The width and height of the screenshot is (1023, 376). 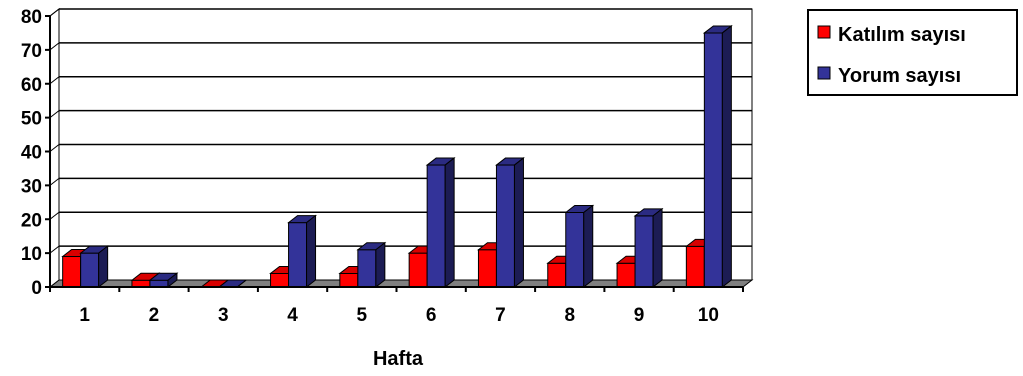 What do you see at coordinates (500, 315) in the screenshot?
I see `x-tick-label: 7` at bounding box center [500, 315].